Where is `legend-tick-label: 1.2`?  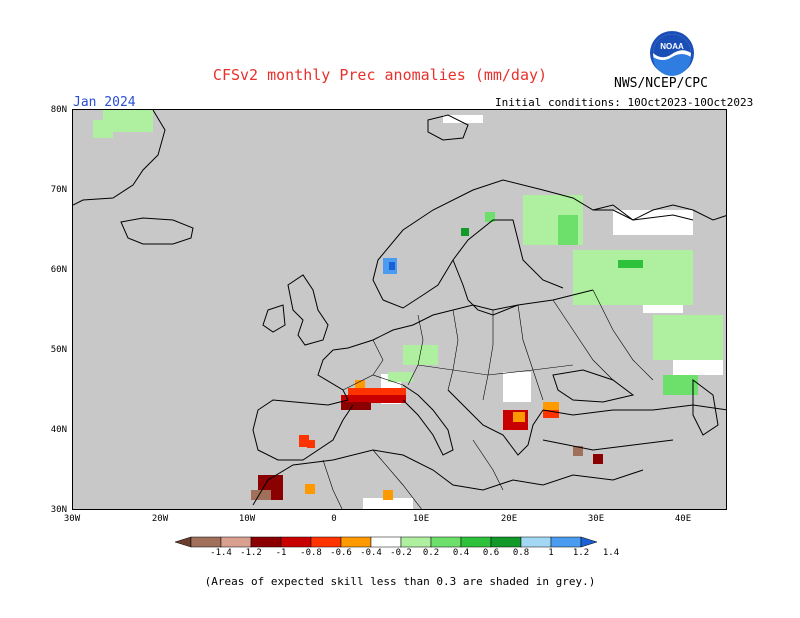
legend-tick-label: 1.2 is located at coordinates (581, 553).